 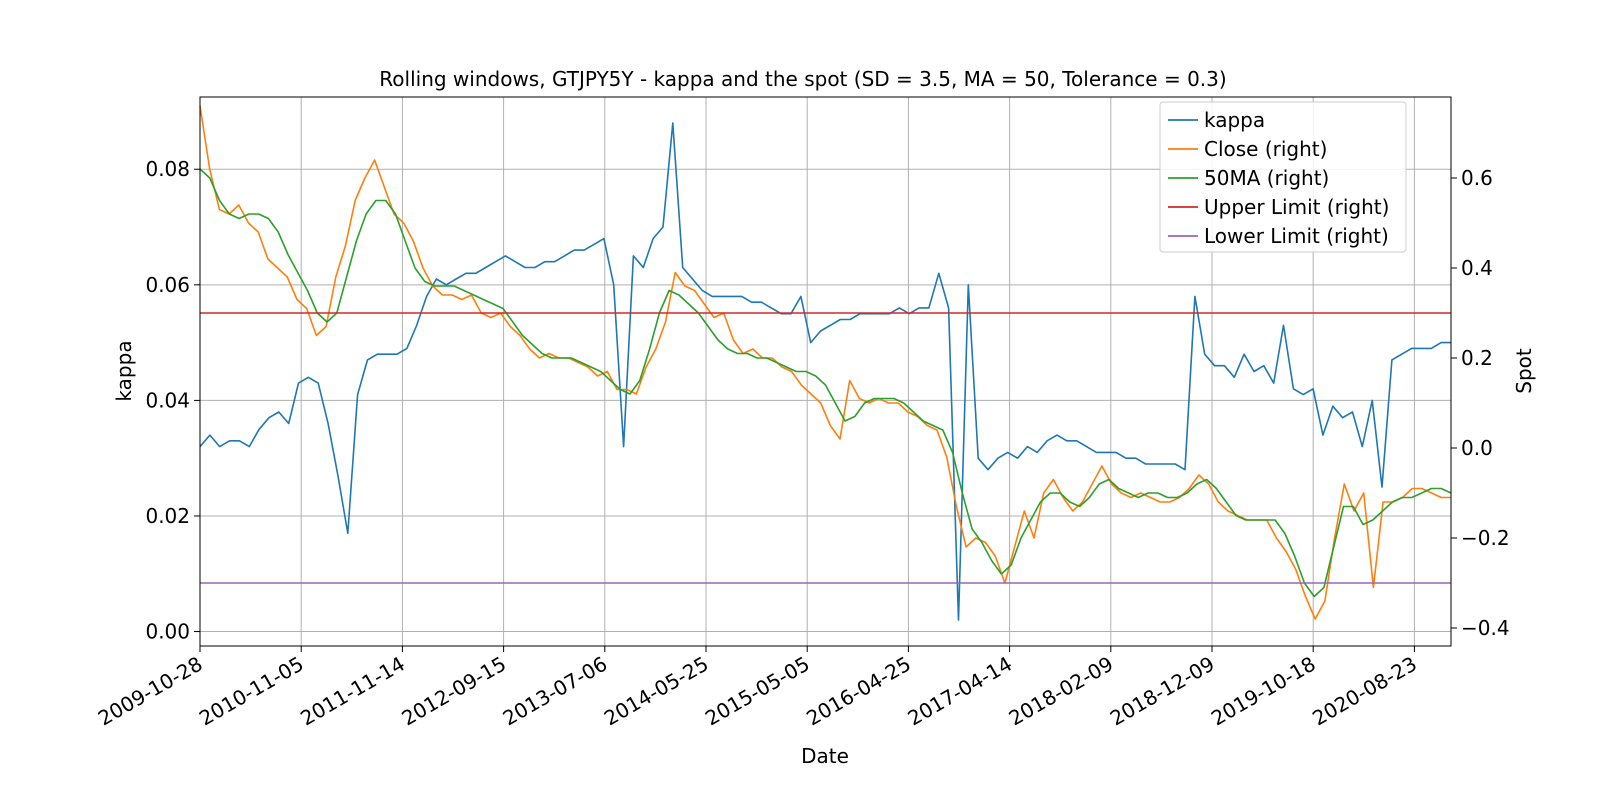 I want to click on x-tick-label: 2019-10-18, so click(x=1263, y=691).